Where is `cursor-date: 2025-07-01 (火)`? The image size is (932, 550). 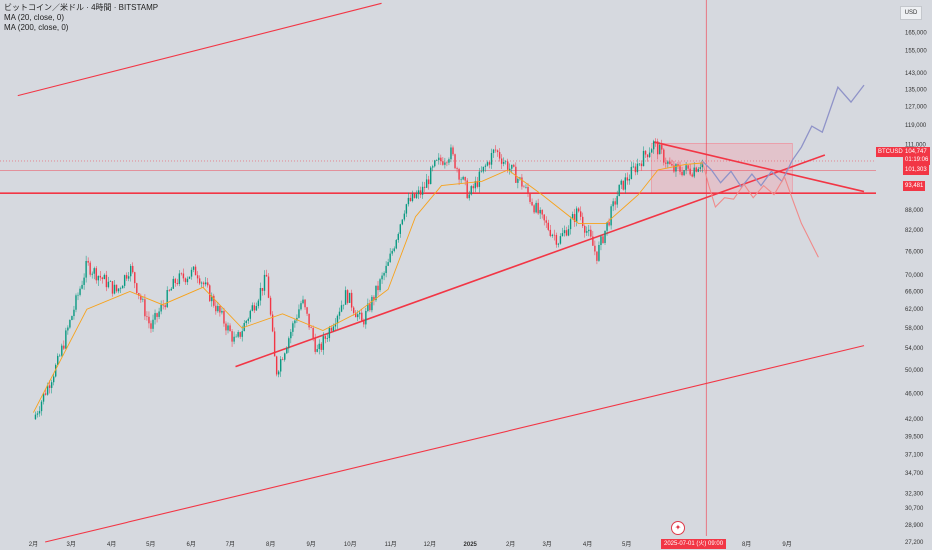
cursor-date: 2025-07-01 (火) is located at coordinates (685, 544).